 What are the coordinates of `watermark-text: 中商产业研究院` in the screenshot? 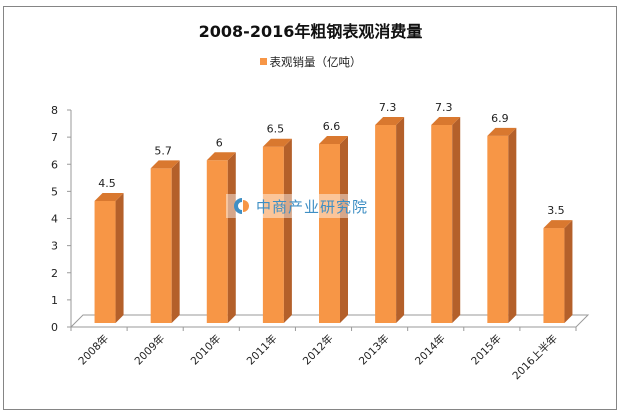 It's located at (312, 206).